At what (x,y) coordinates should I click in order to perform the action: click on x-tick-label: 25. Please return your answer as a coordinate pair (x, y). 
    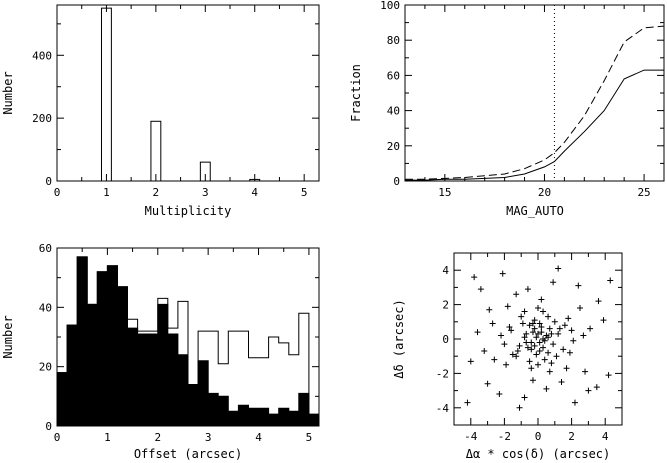
    Looking at the image, I should click on (643, 192).